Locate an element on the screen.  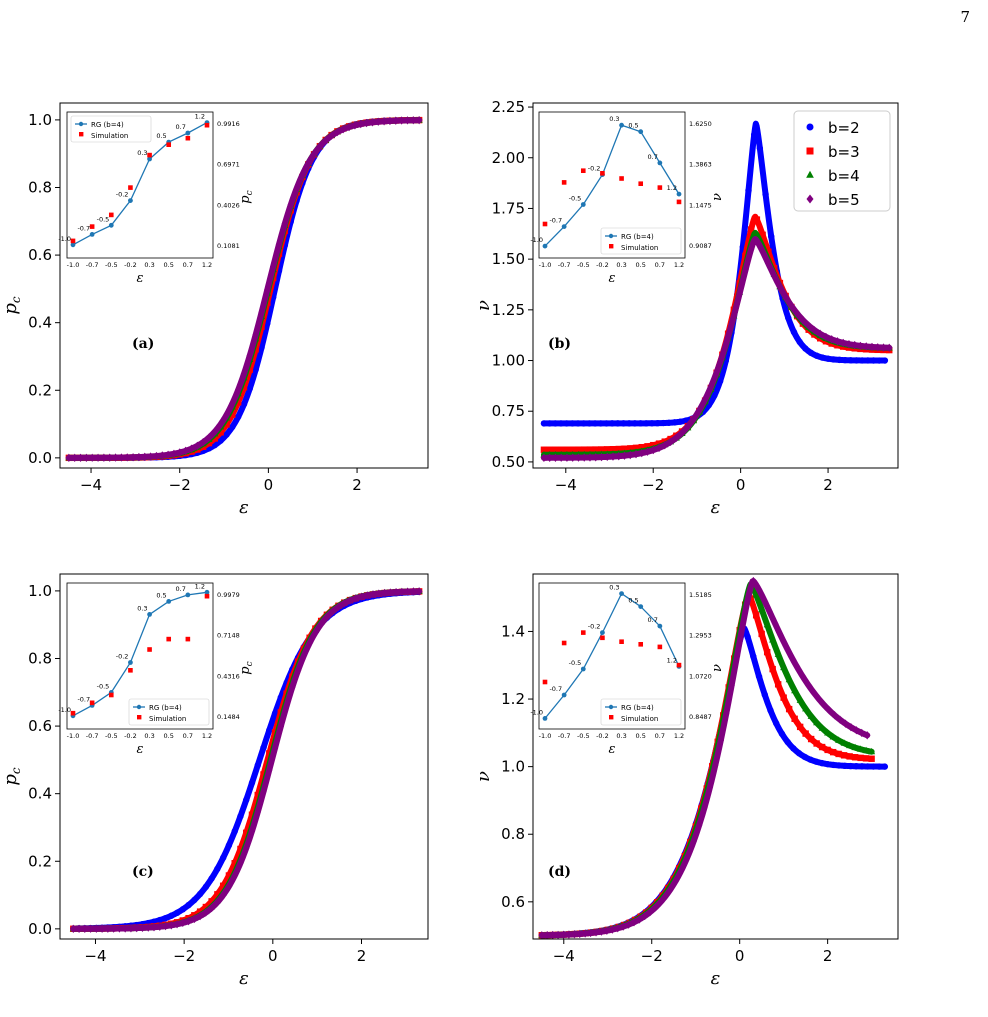
inset-rg-line is located at coordinates (612, 655).